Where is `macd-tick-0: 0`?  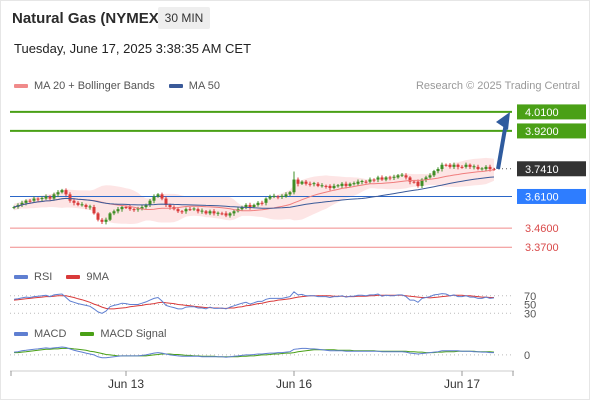 macd-tick-0: 0 is located at coordinates (527, 356).